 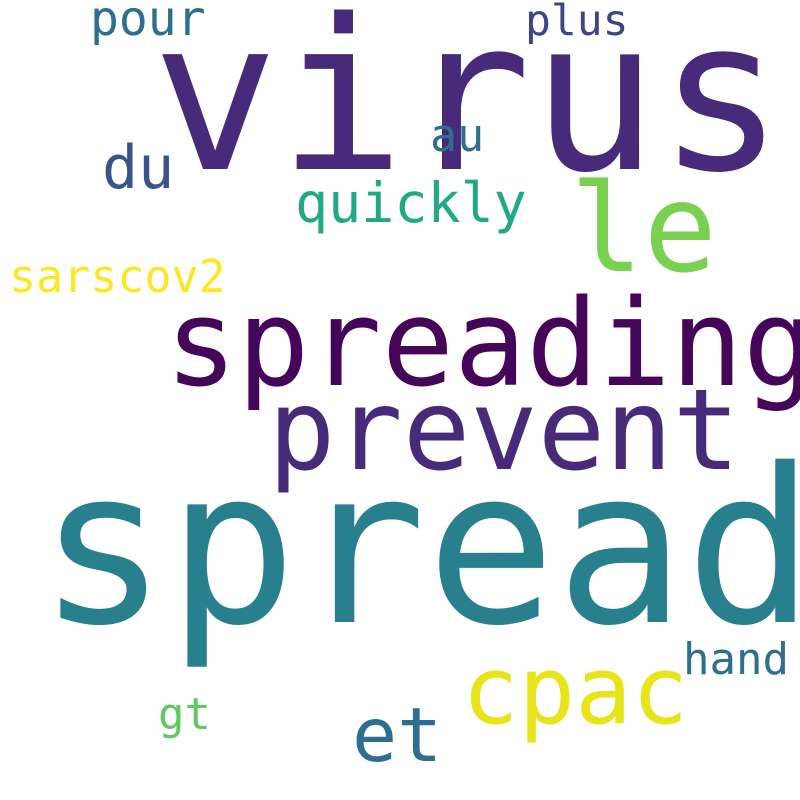 What do you see at coordinates (397, 735) in the screenshot?
I see `word-et: et` at bounding box center [397, 735].